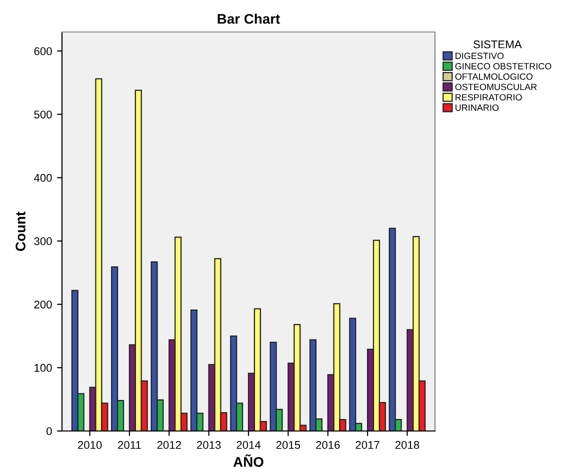  Describe the element at coordinates (249, 19) in the screenshot. I see `chart-title: Bar Chart` at that location.